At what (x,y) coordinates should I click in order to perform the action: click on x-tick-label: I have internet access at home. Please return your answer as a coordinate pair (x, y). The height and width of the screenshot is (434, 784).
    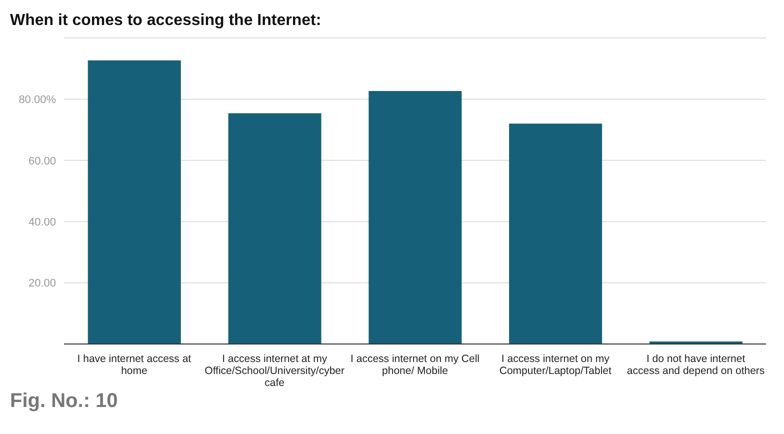
    Looking at the image, I should click on (134, 365).